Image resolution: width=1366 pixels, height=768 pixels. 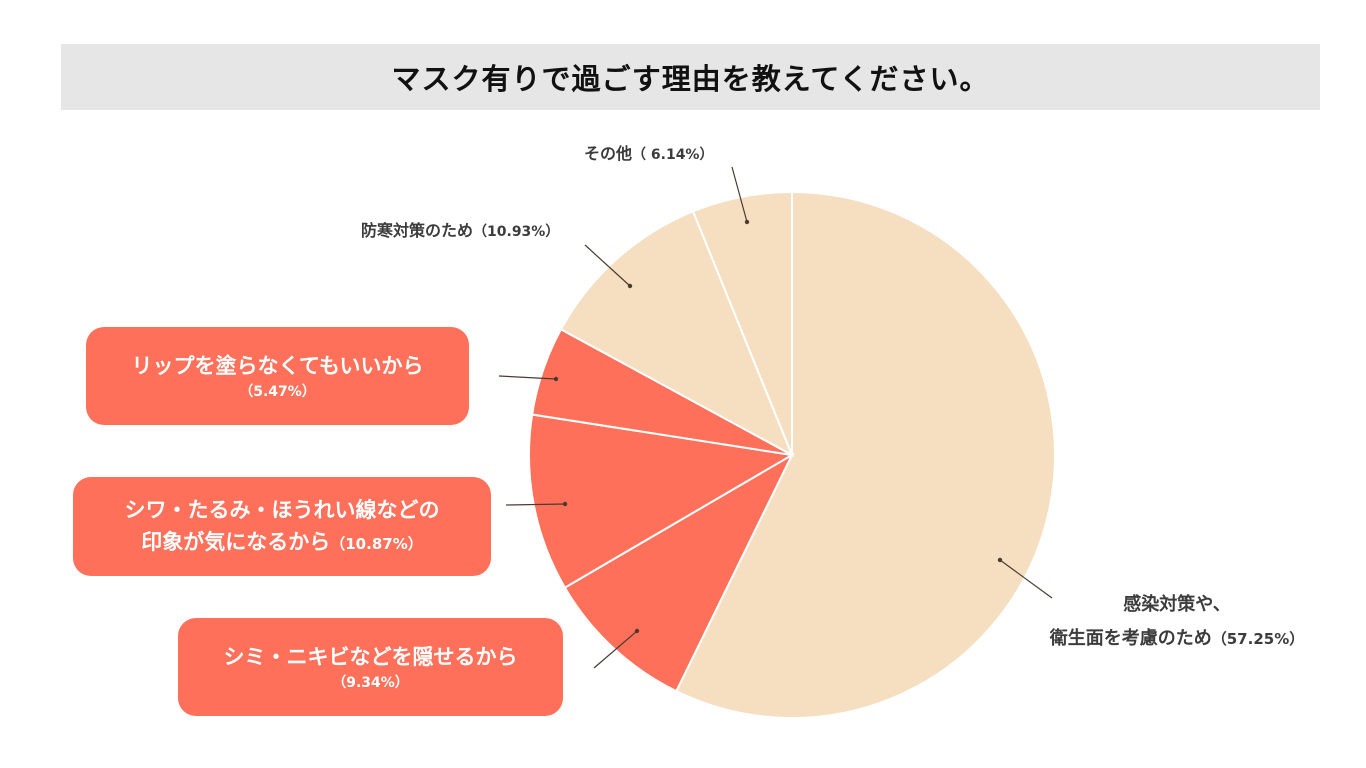 I want to click on label-infection-line2: 衛生面を考慮のため, so click(x=1130, y=638).